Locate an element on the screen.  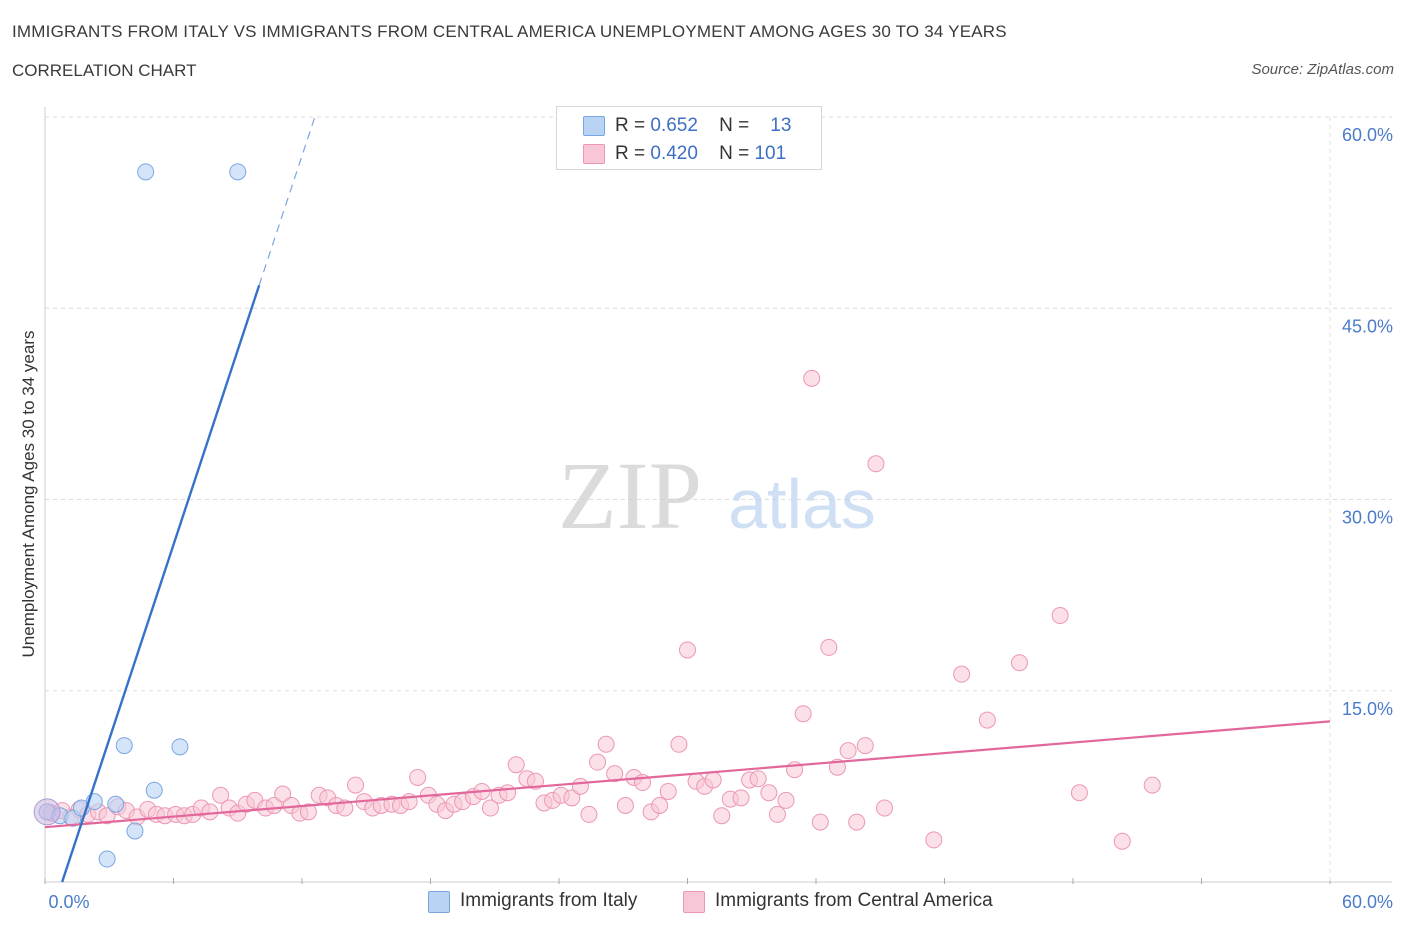
legend-central-r-label: R = is located at coordinates (630, 153).